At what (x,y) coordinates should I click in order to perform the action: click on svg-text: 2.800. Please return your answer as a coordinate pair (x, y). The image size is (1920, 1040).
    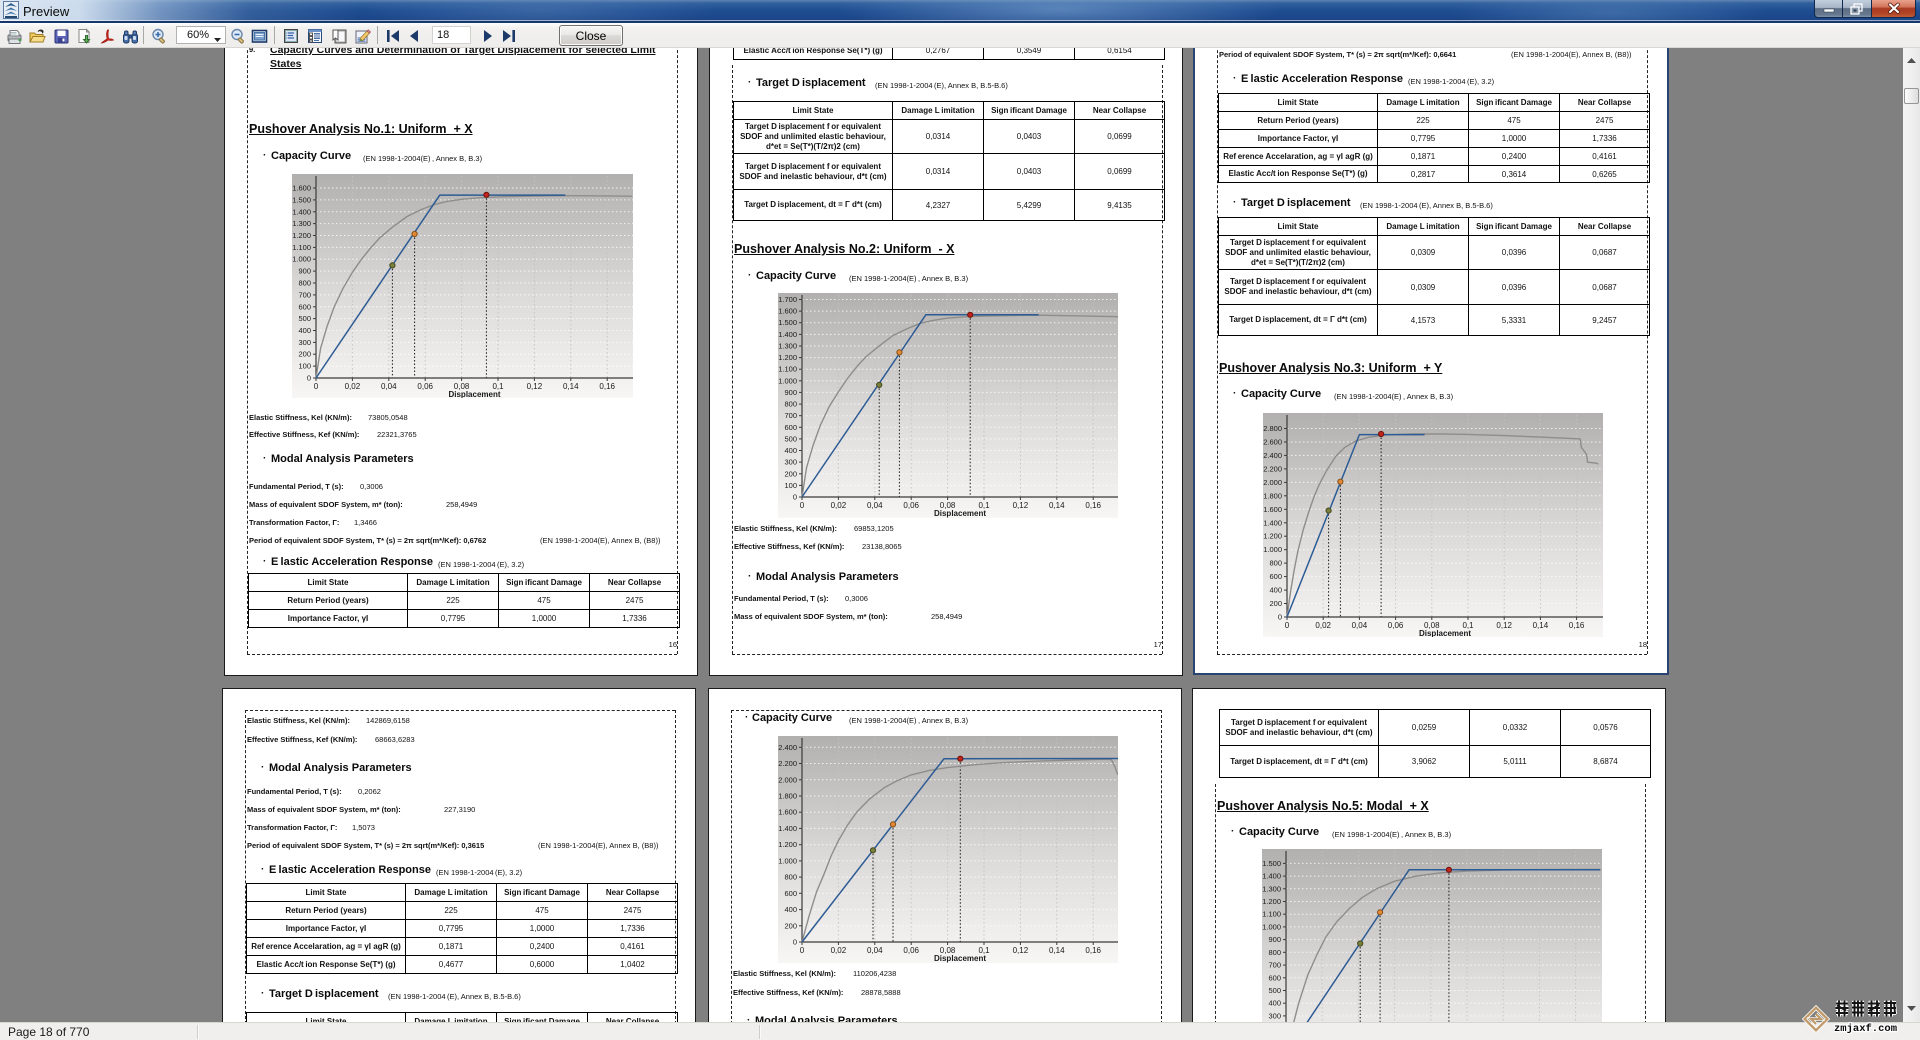
    Looking at the image, I should click on (1272, 428).